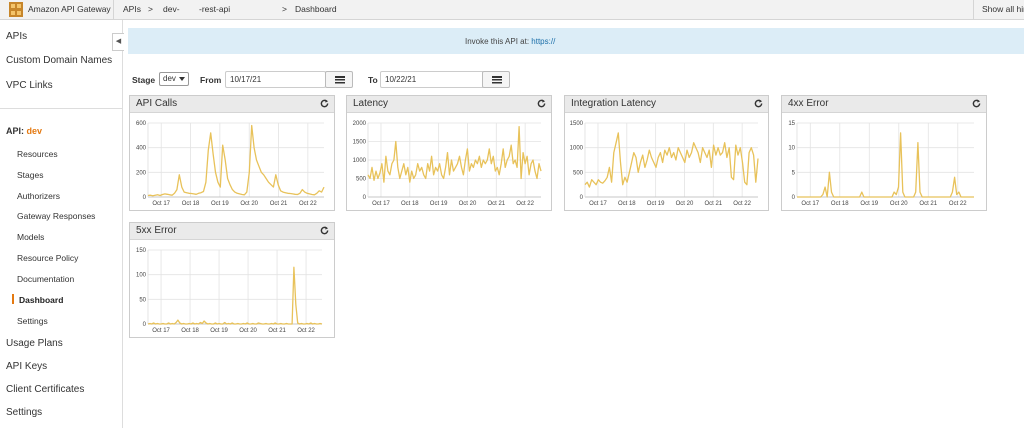 This screenshot has height=428, width=1024. Describe the element at coordinates (373, 80) in the screenshot. I see `to-label: To` at that location.